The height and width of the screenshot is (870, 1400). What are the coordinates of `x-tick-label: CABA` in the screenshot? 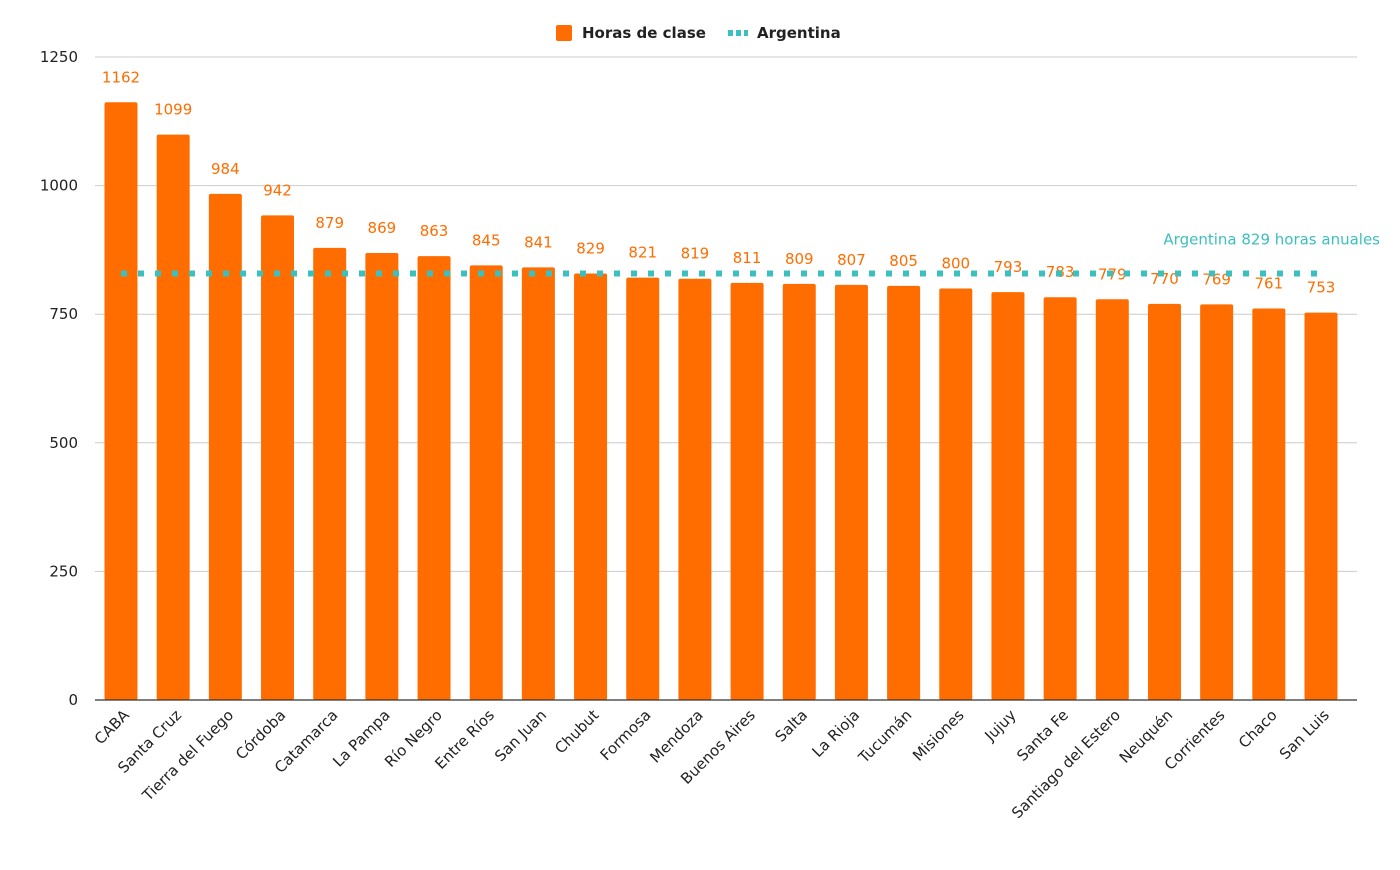 It's located at (112, 727).